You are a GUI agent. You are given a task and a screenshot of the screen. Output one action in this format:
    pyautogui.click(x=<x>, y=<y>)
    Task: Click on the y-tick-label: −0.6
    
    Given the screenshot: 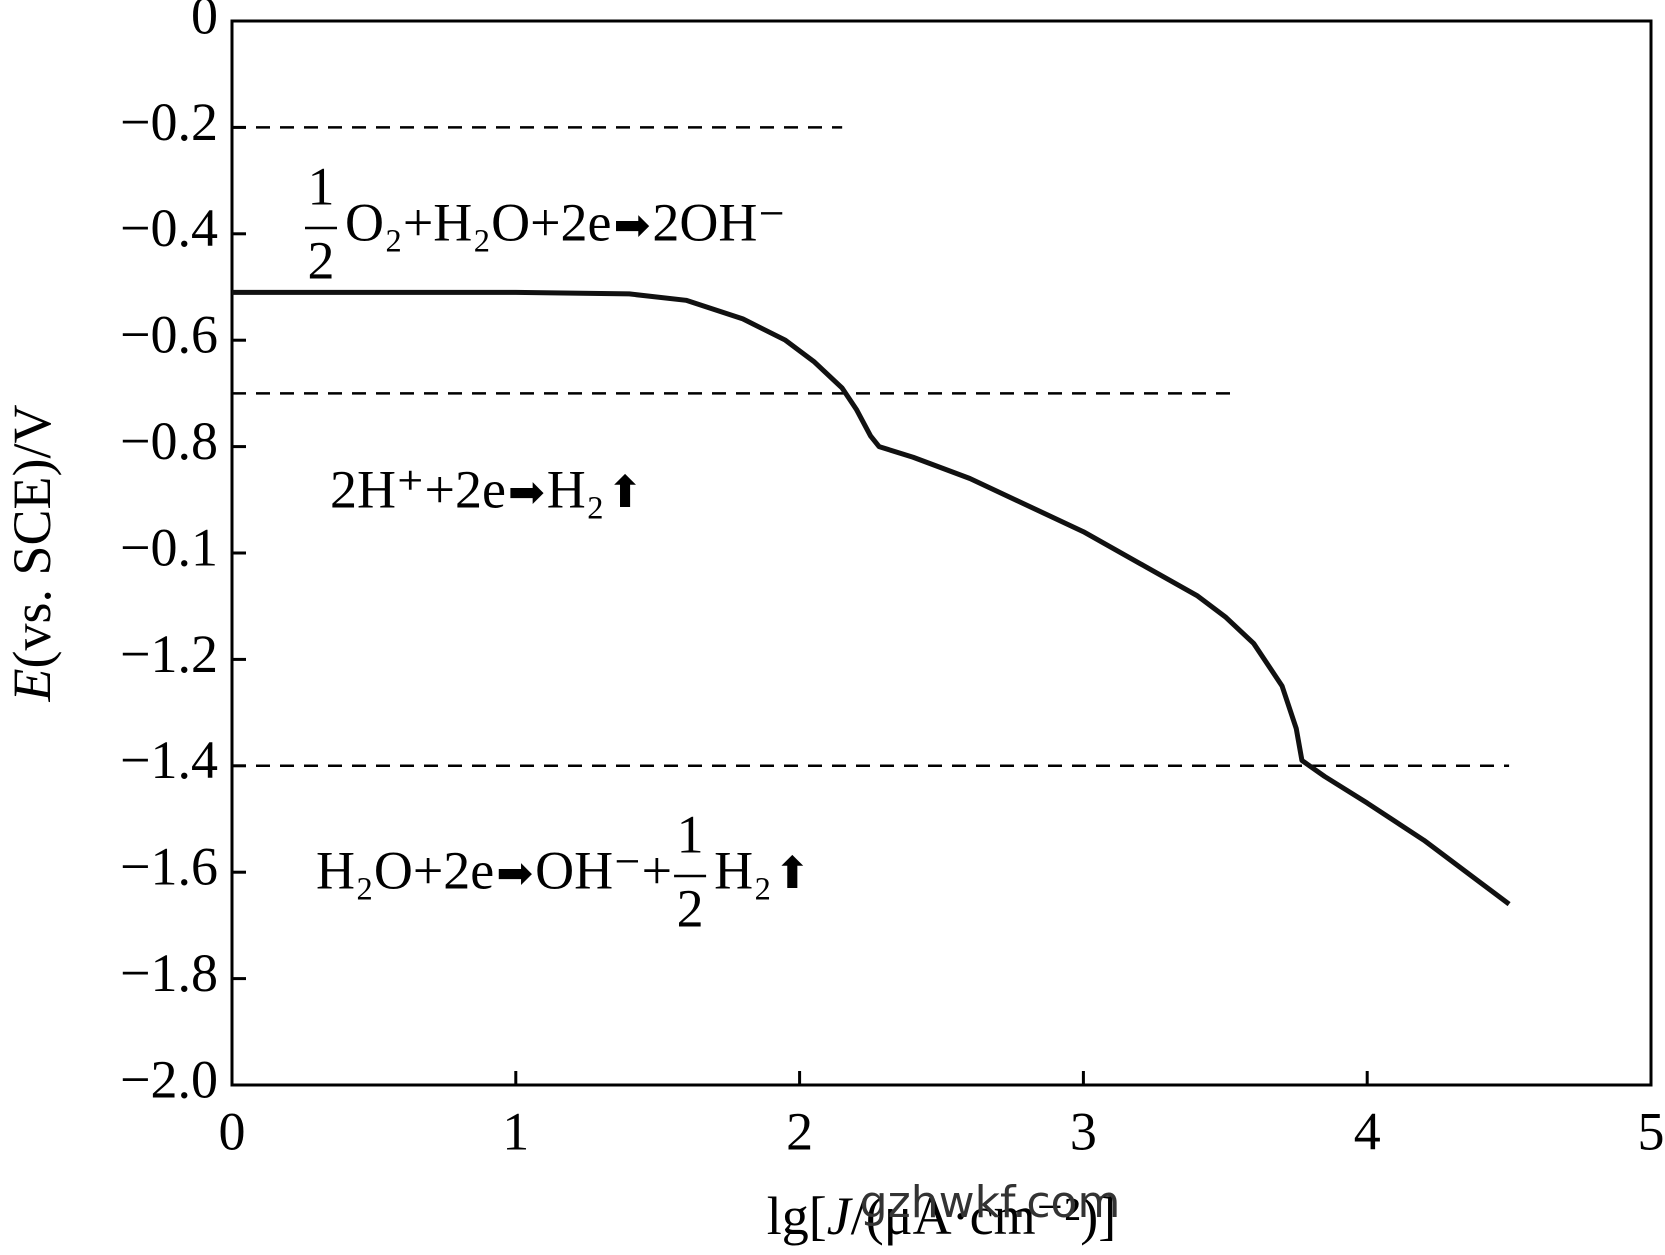 What is the action you would take?
    pyautogui.click(x=169, y=335)
    